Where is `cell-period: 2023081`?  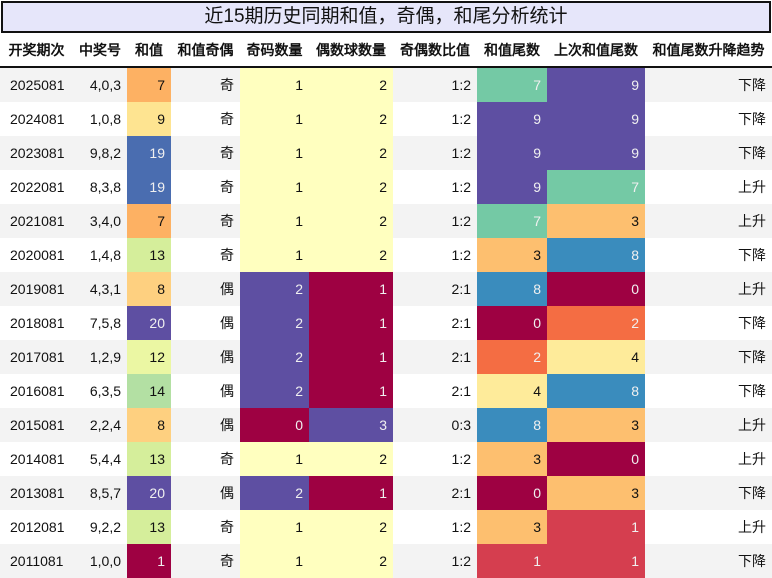 cell-period: 2023081 is located at coordinates (36, 153).